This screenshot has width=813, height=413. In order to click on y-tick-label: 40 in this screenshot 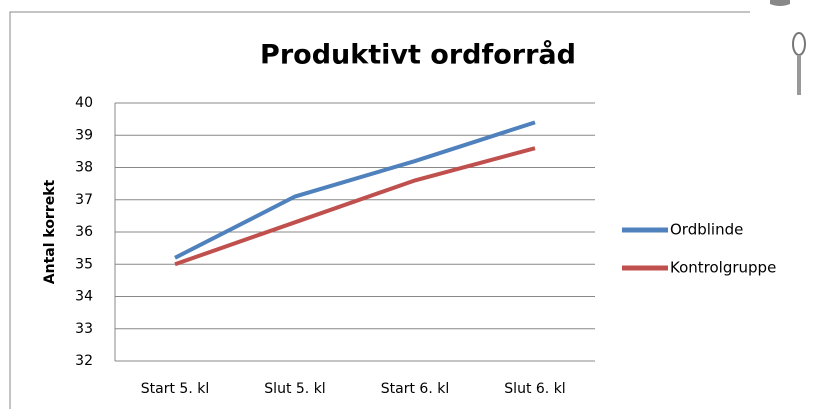, I will do `click(84, 103)`.